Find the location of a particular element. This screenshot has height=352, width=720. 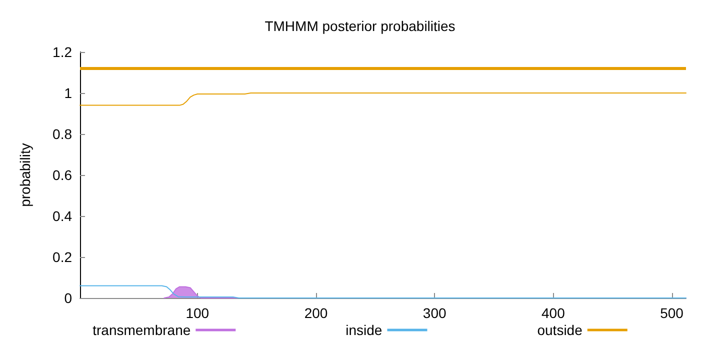

y-tick-label: 1.2 is located at coordinates (62, 52).